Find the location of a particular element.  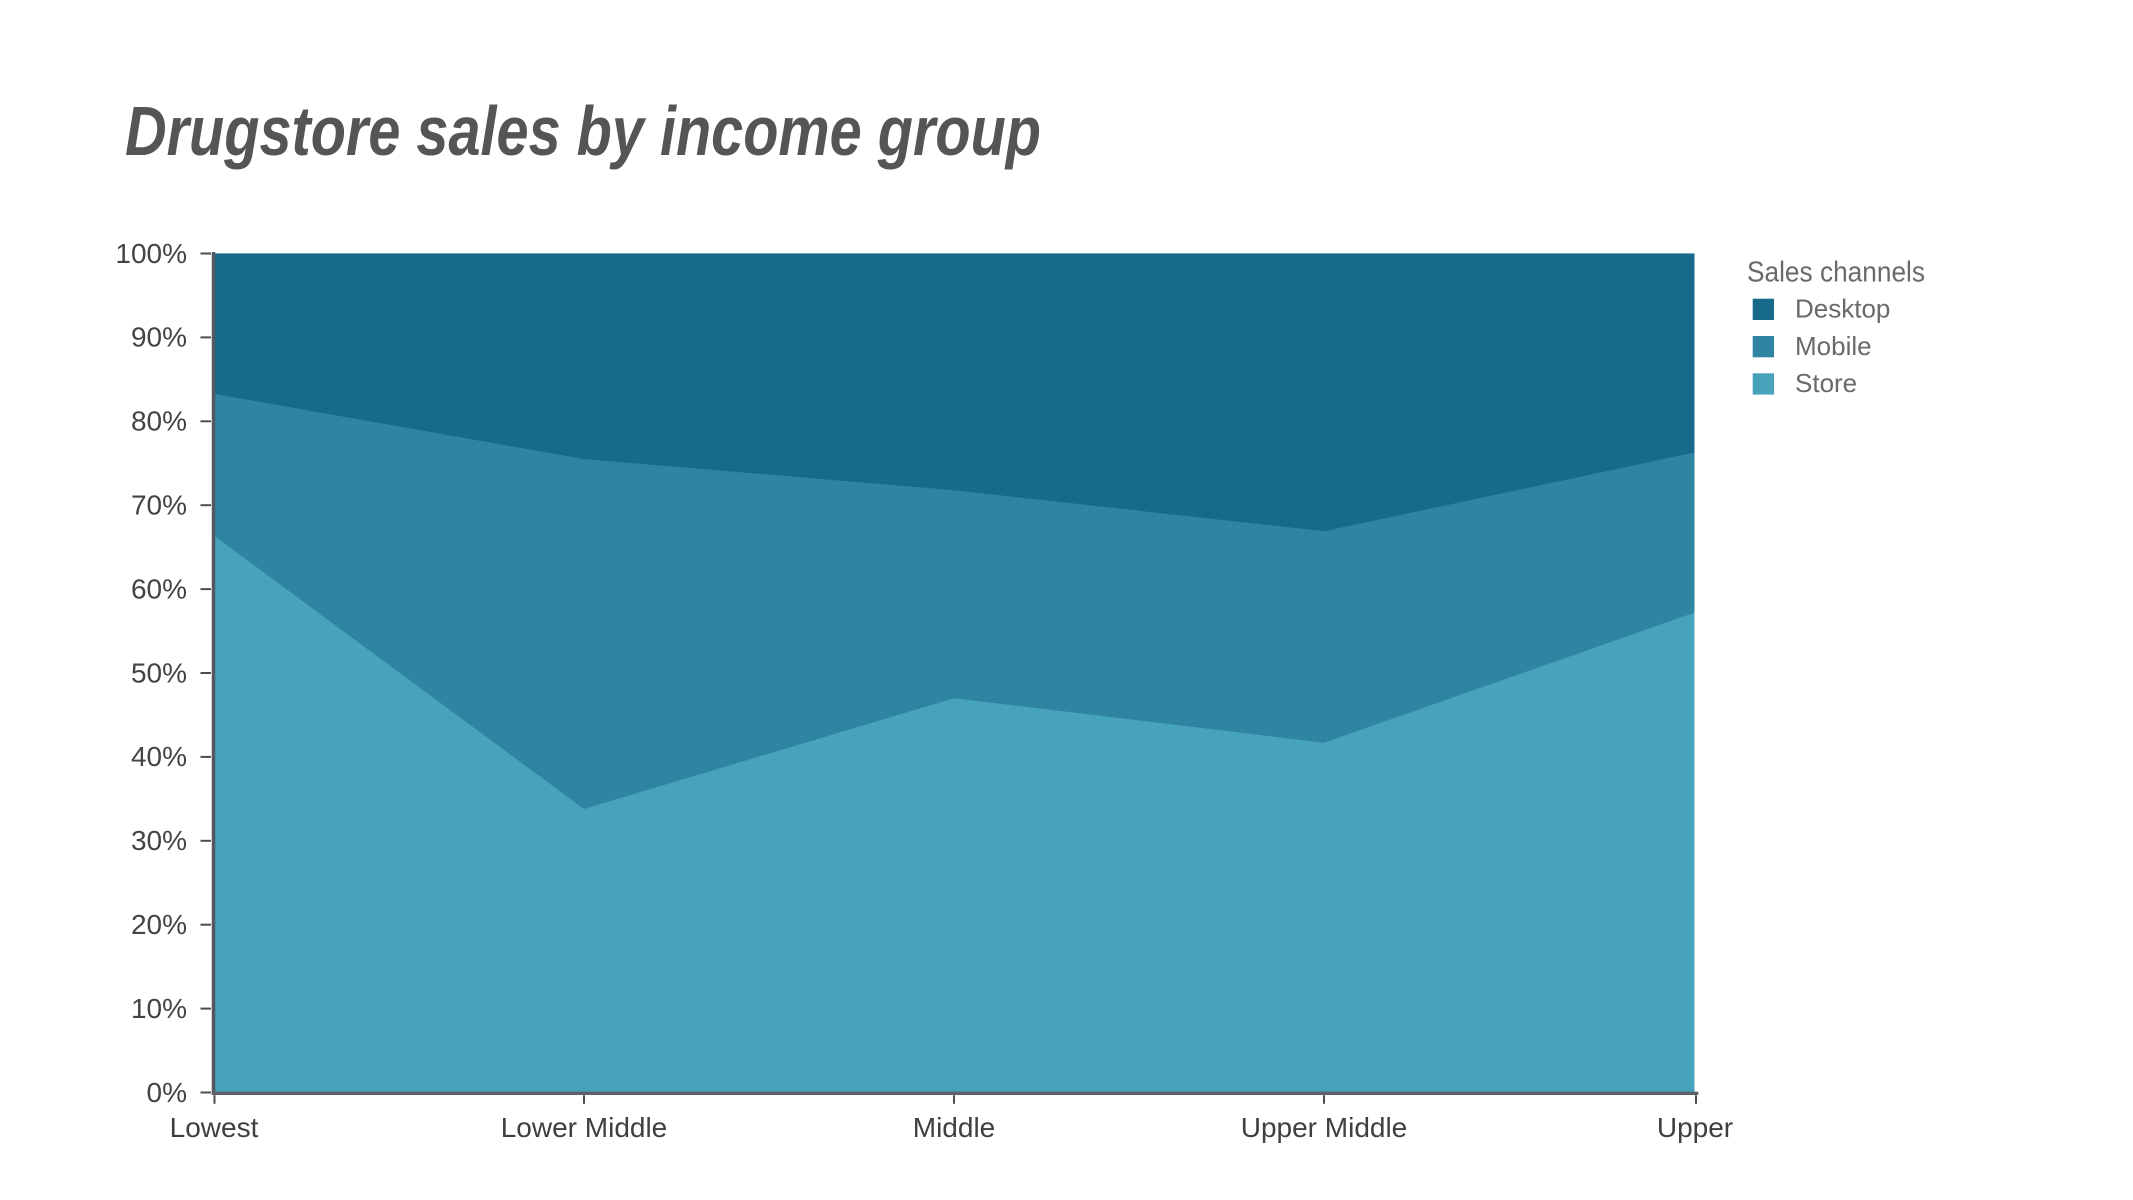

svg-text: Middle is located at coordinates (954, 1127).